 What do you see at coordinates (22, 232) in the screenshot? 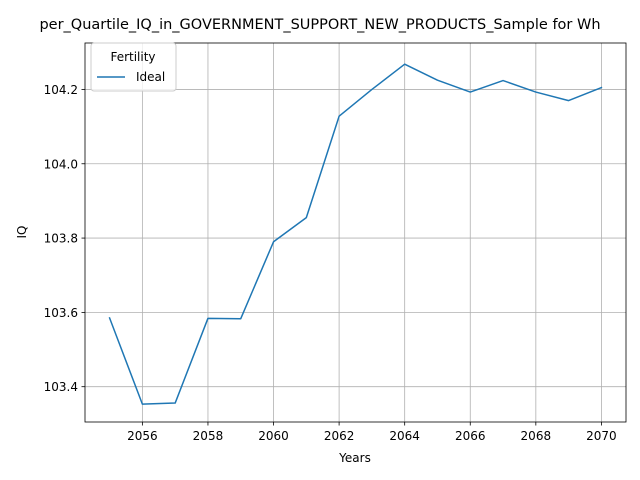
I see `y-axis-label: IQ` at bounding box center [22, 232].